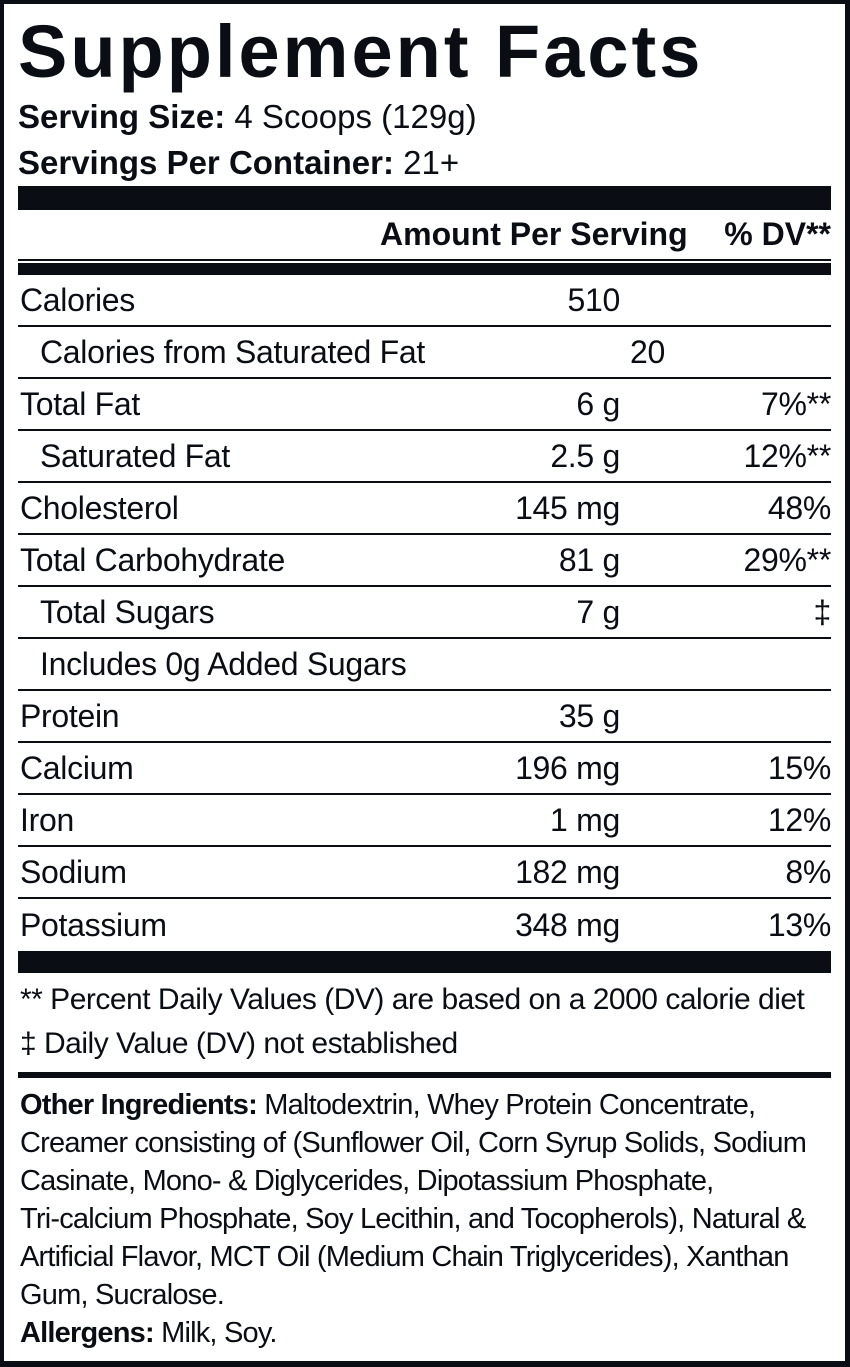 Image resolution: width=850 pixels, height=1367 pixels. Describe the element at coordinates (361, 51) in the screenshot. I see `label-title: Supplement Facts` at that location.